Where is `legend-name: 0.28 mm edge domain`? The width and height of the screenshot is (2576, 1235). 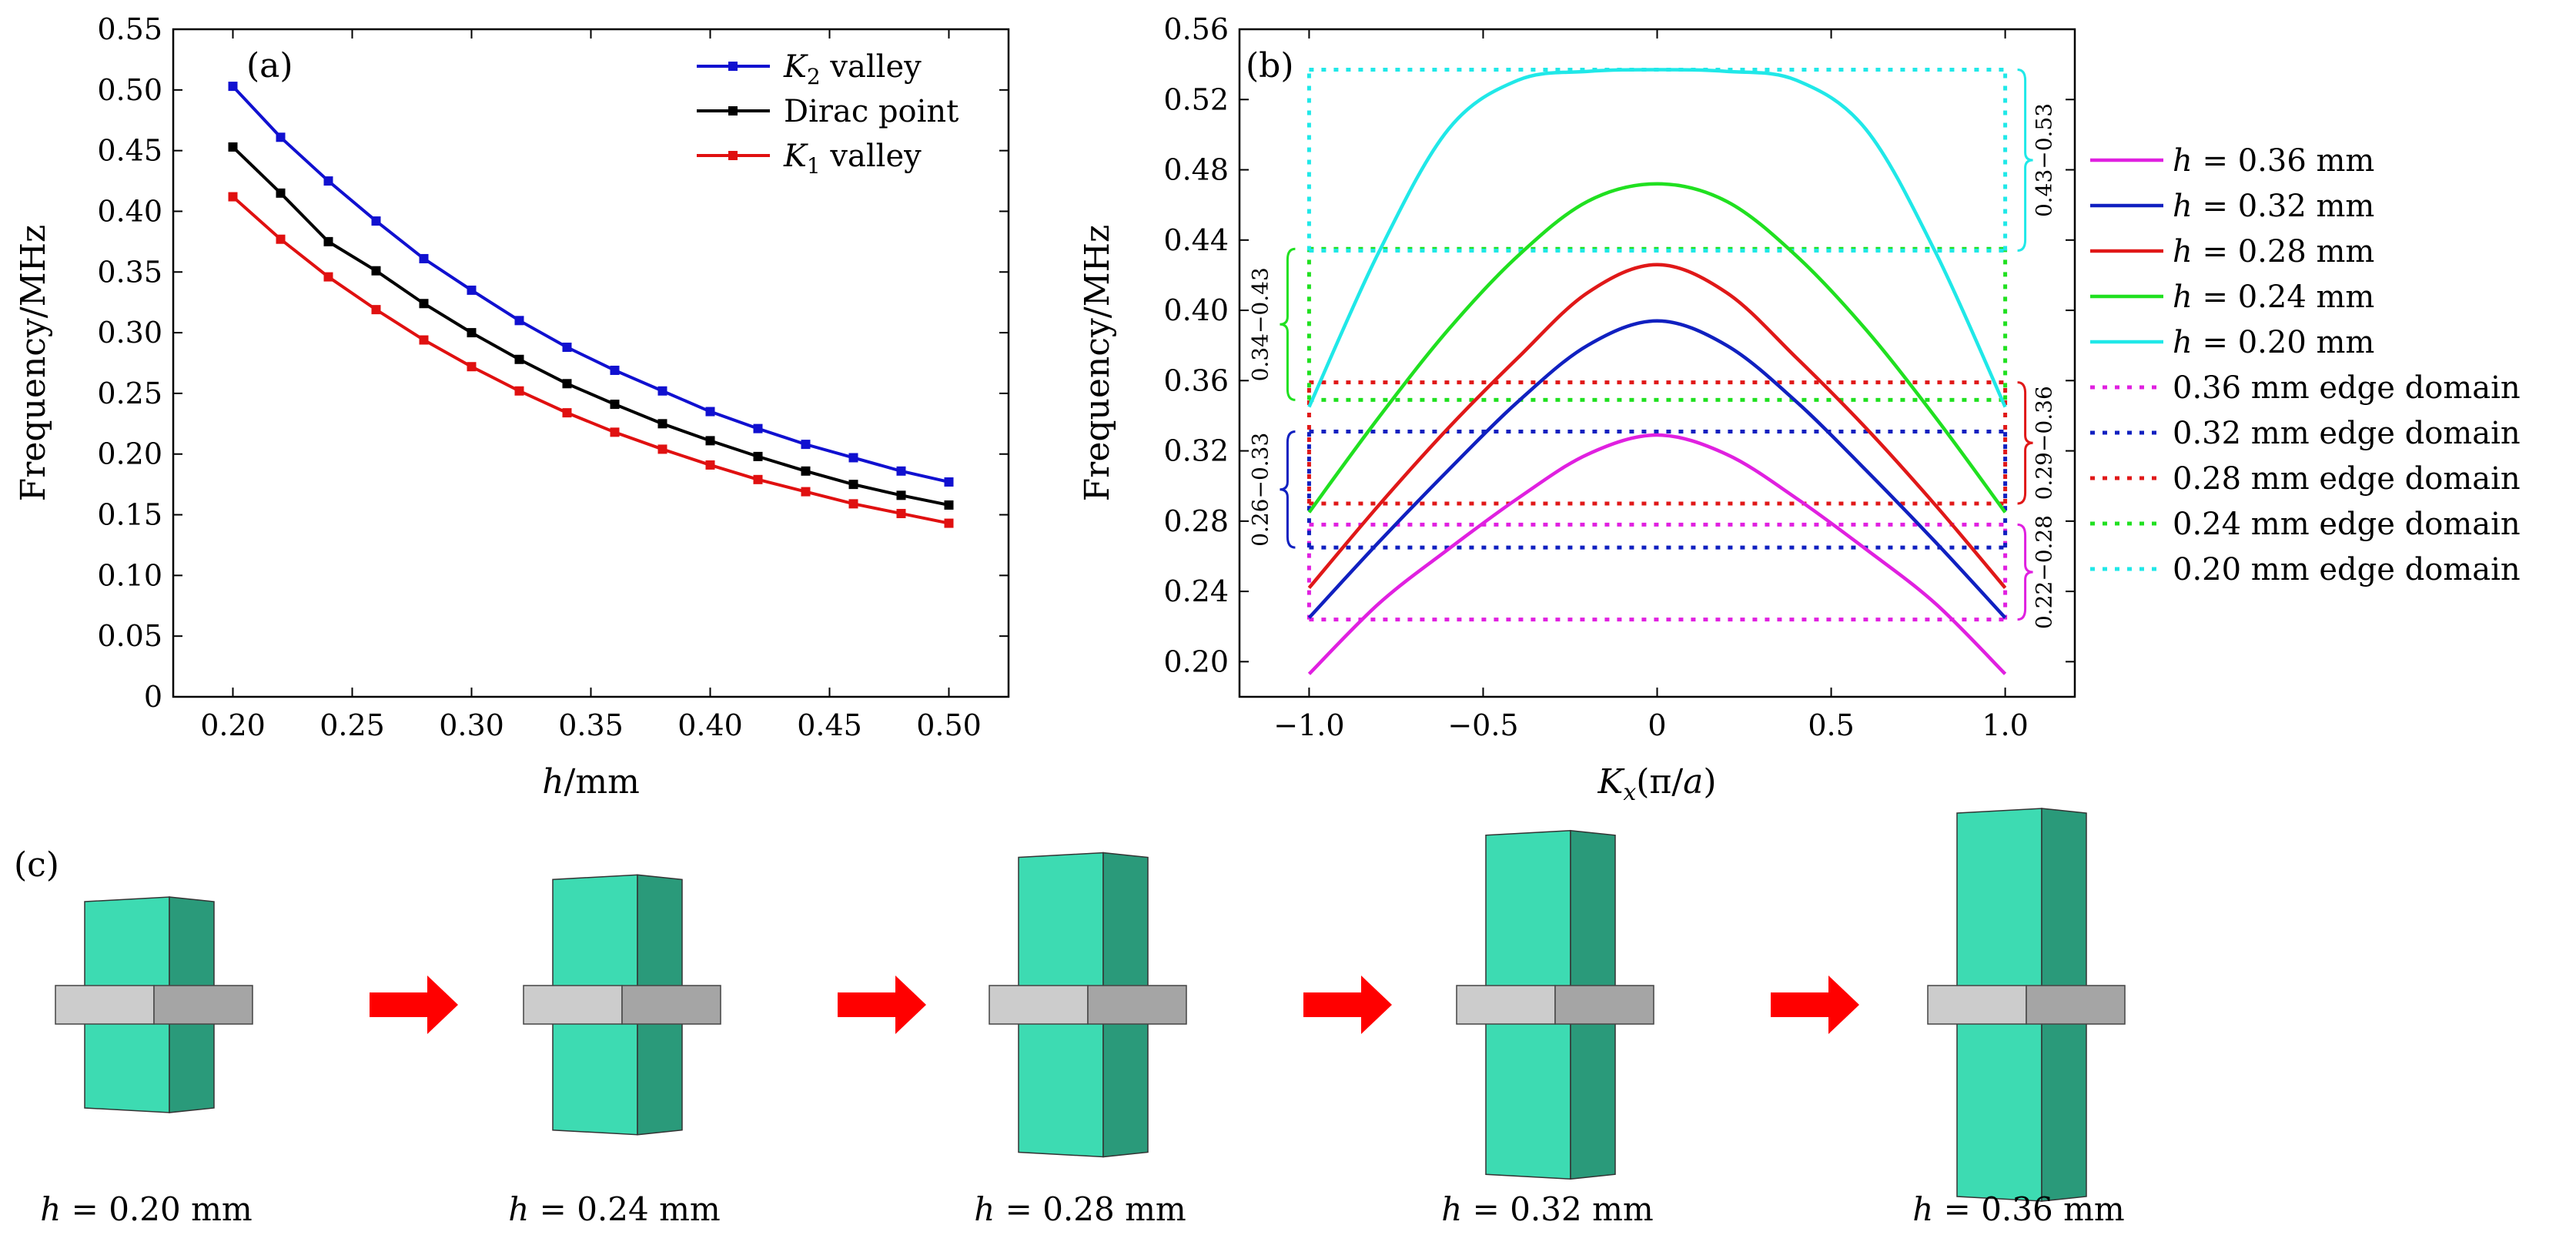
legend-name: 0.28 mm edge domain is located at coordinates (2347, 479).